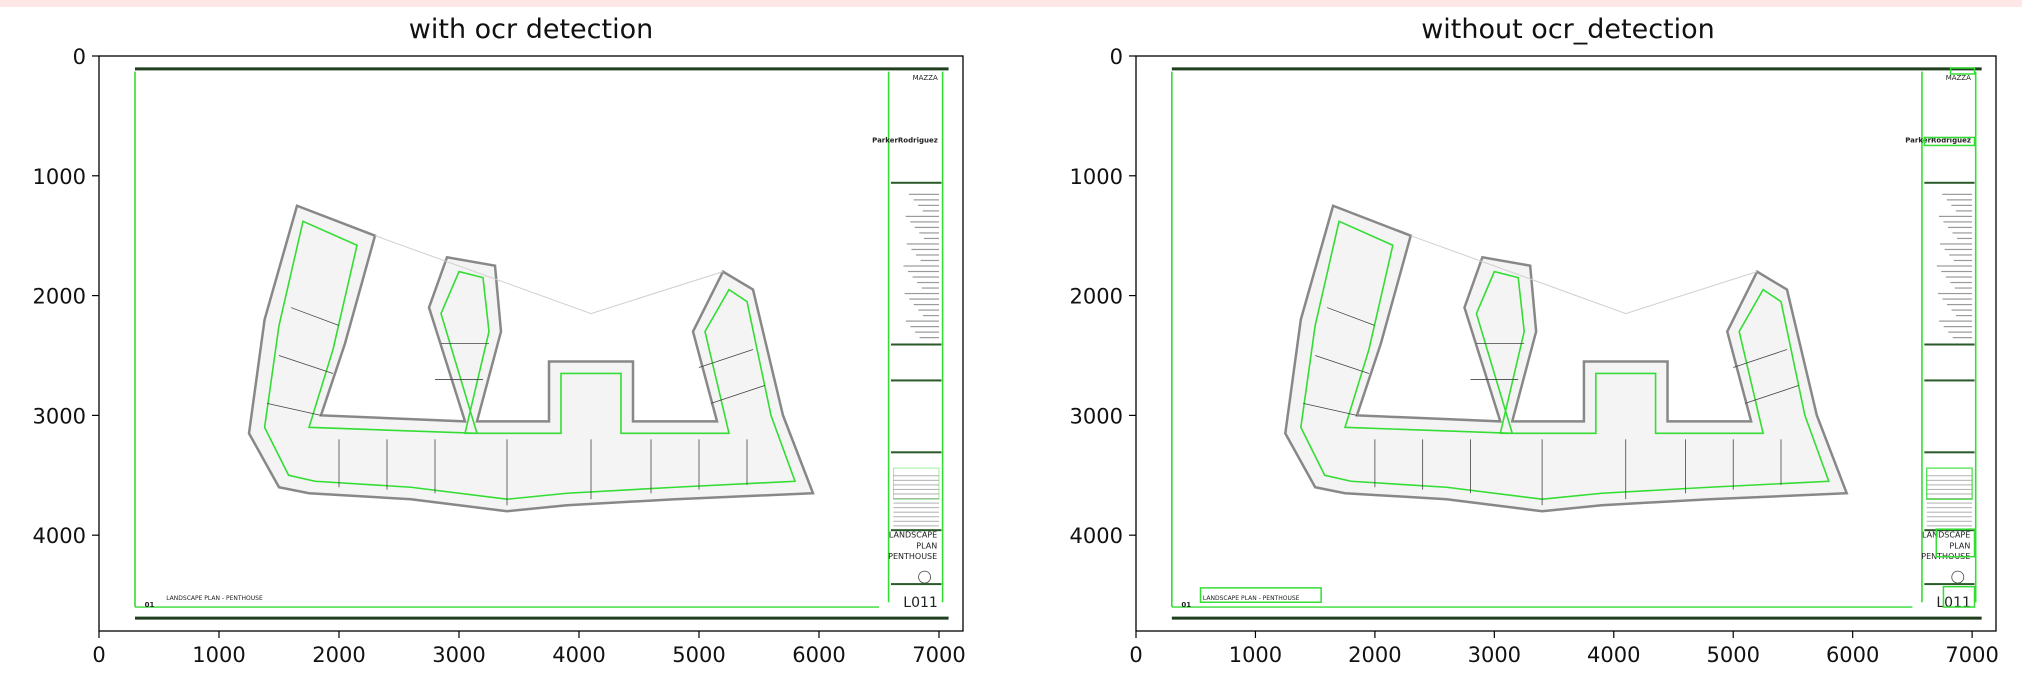 The image size is (2022, 690). What do you see at coordinates (1584, 275) in the screenshot?
I see `site-line` at bounding box center [1584, 275].